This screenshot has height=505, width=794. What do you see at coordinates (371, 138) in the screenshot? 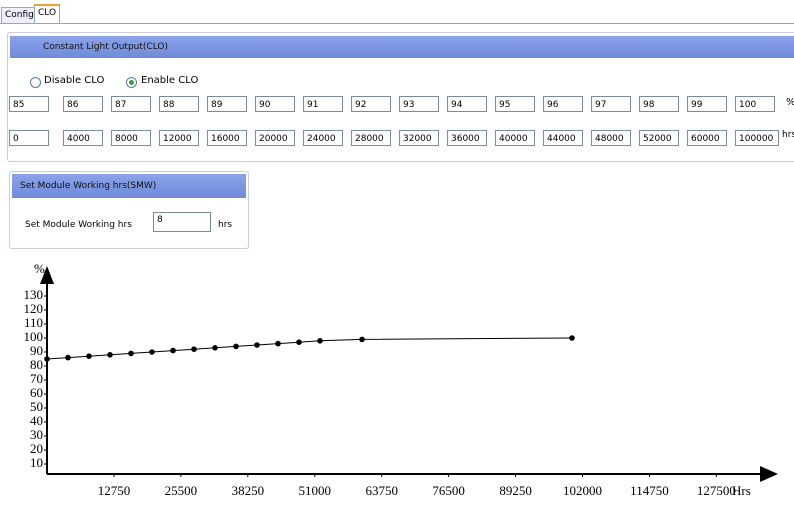
I see `input: 28000` at bounding box center [371, 138].